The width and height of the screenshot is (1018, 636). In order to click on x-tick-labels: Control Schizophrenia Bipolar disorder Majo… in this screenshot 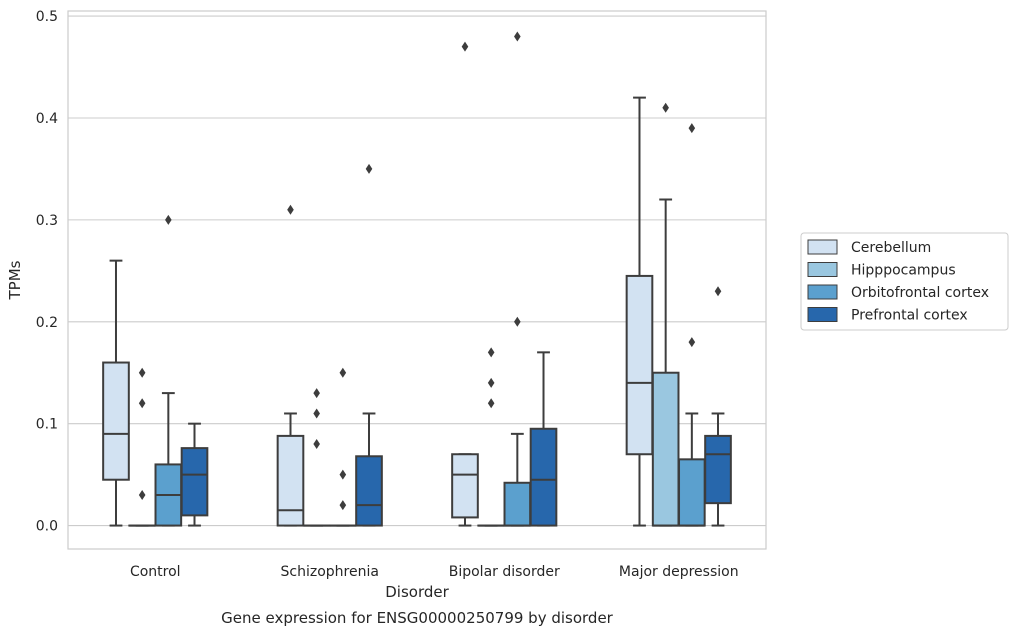, I will do `click(434, 572)`.